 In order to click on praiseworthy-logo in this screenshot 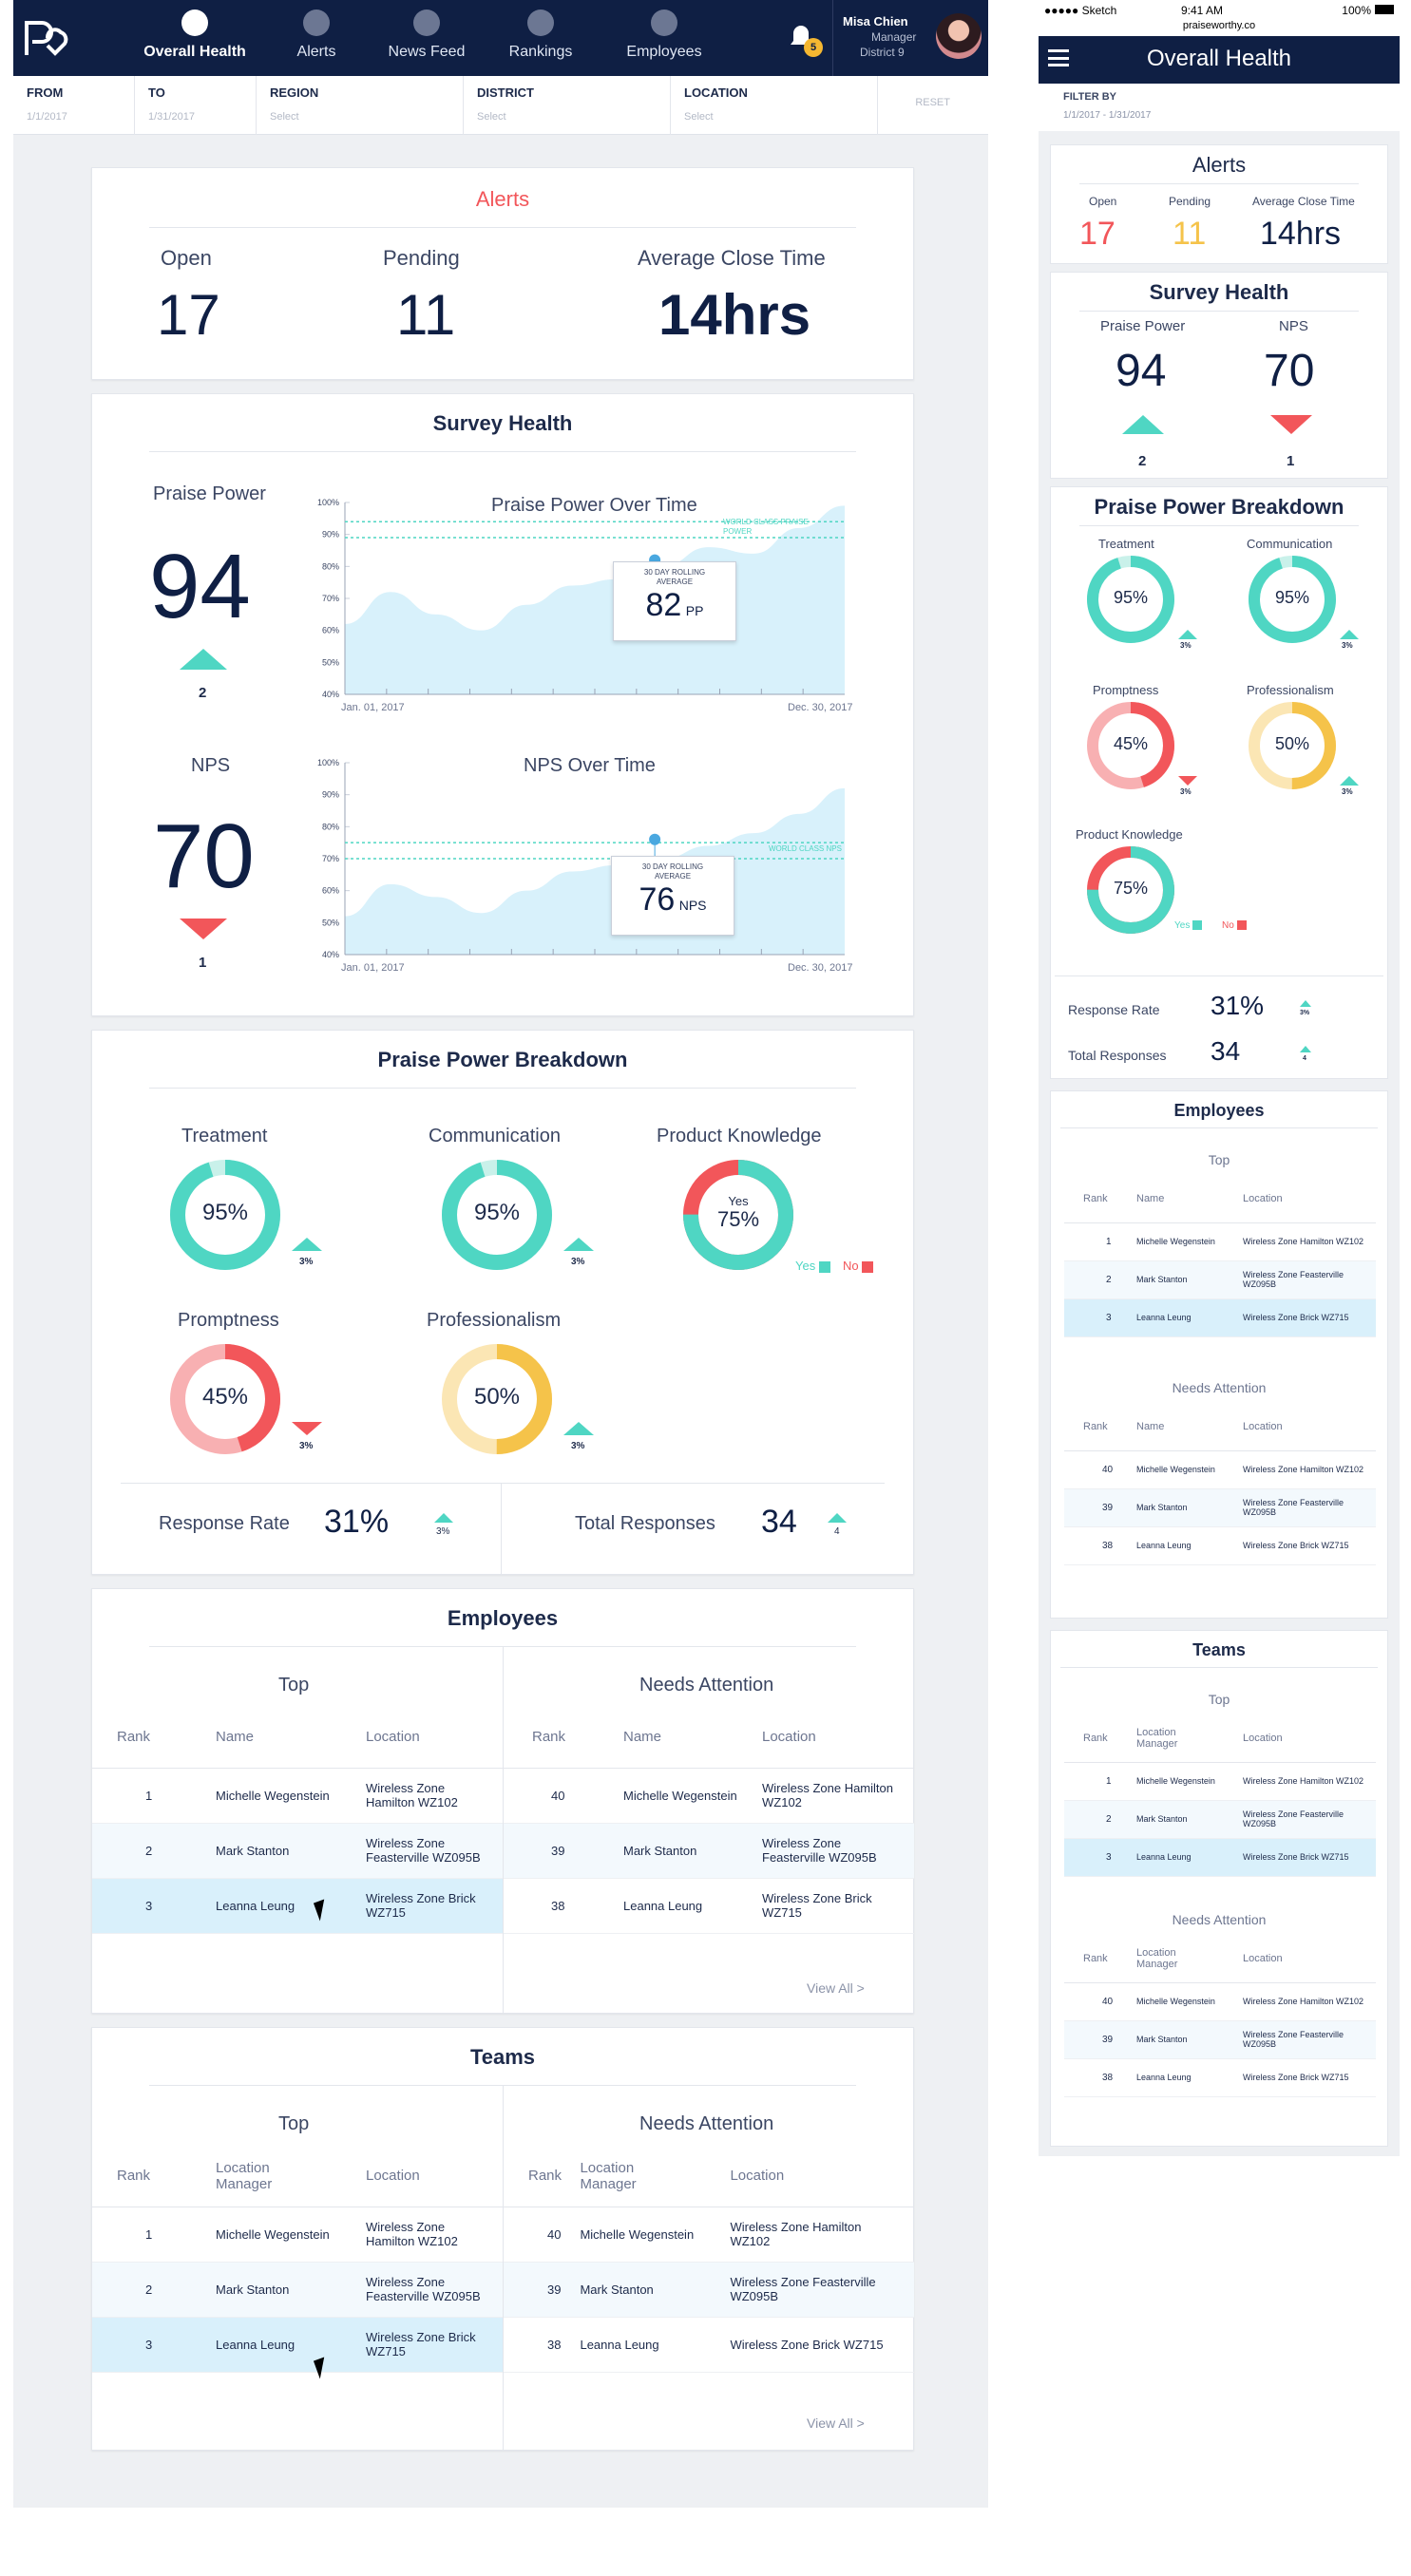, I will do `click(45, 38)`.